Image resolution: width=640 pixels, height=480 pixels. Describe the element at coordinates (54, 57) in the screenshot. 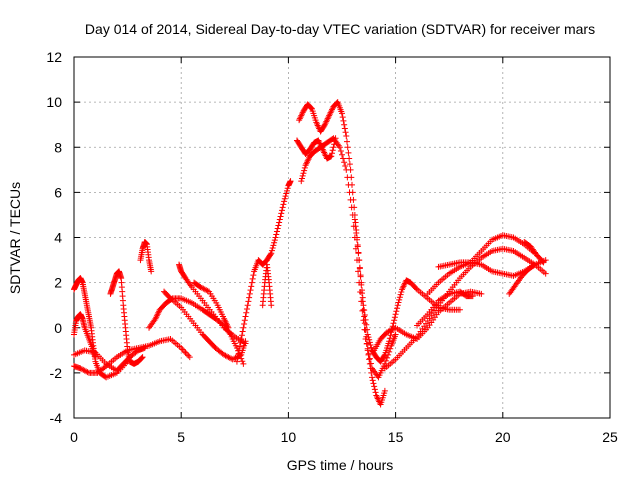

I see `y-tick-label: 12` at that location.